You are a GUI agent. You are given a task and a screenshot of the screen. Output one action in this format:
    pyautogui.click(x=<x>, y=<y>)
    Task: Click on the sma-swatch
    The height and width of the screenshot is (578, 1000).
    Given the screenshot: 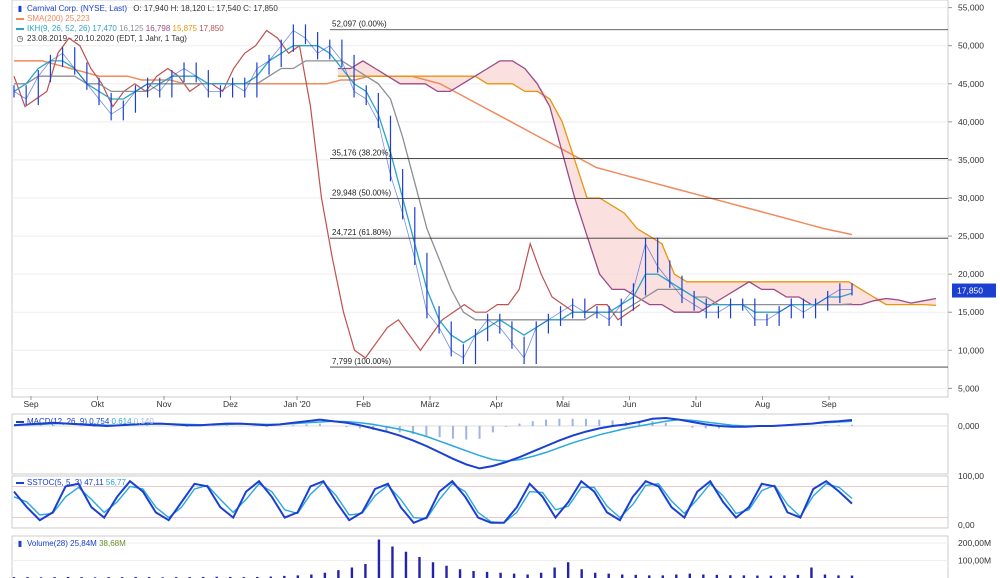 What is the action you would take?
    pyautogui.click(x=20, y=18)
    